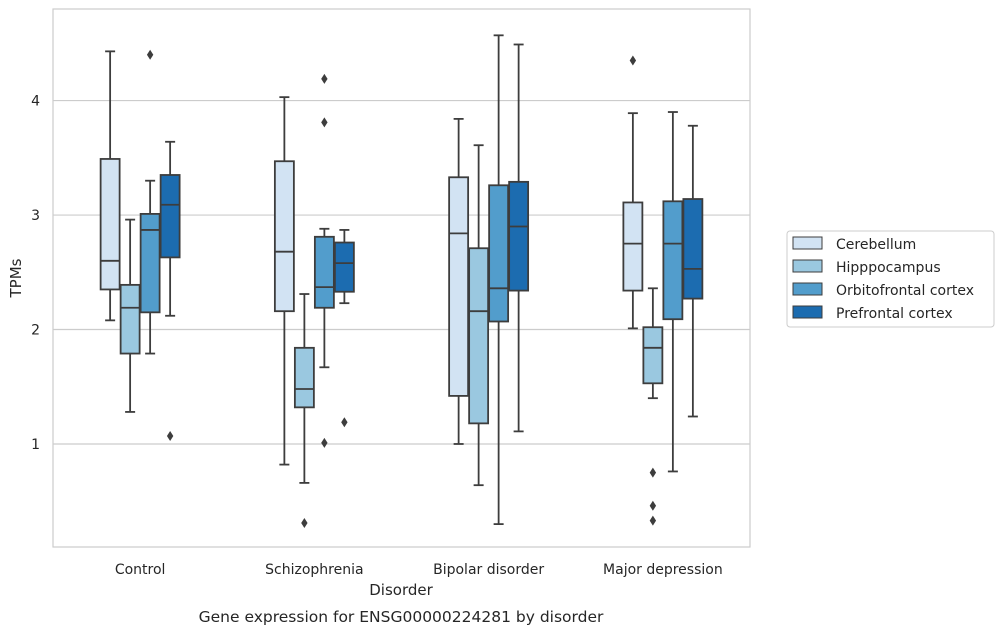 This screenshot has width=1003, height=634. What do you see at coordinates (16, 278) in the screenshot?
I see `y-axis-label: TPMs` at bounding box center [16, 278].